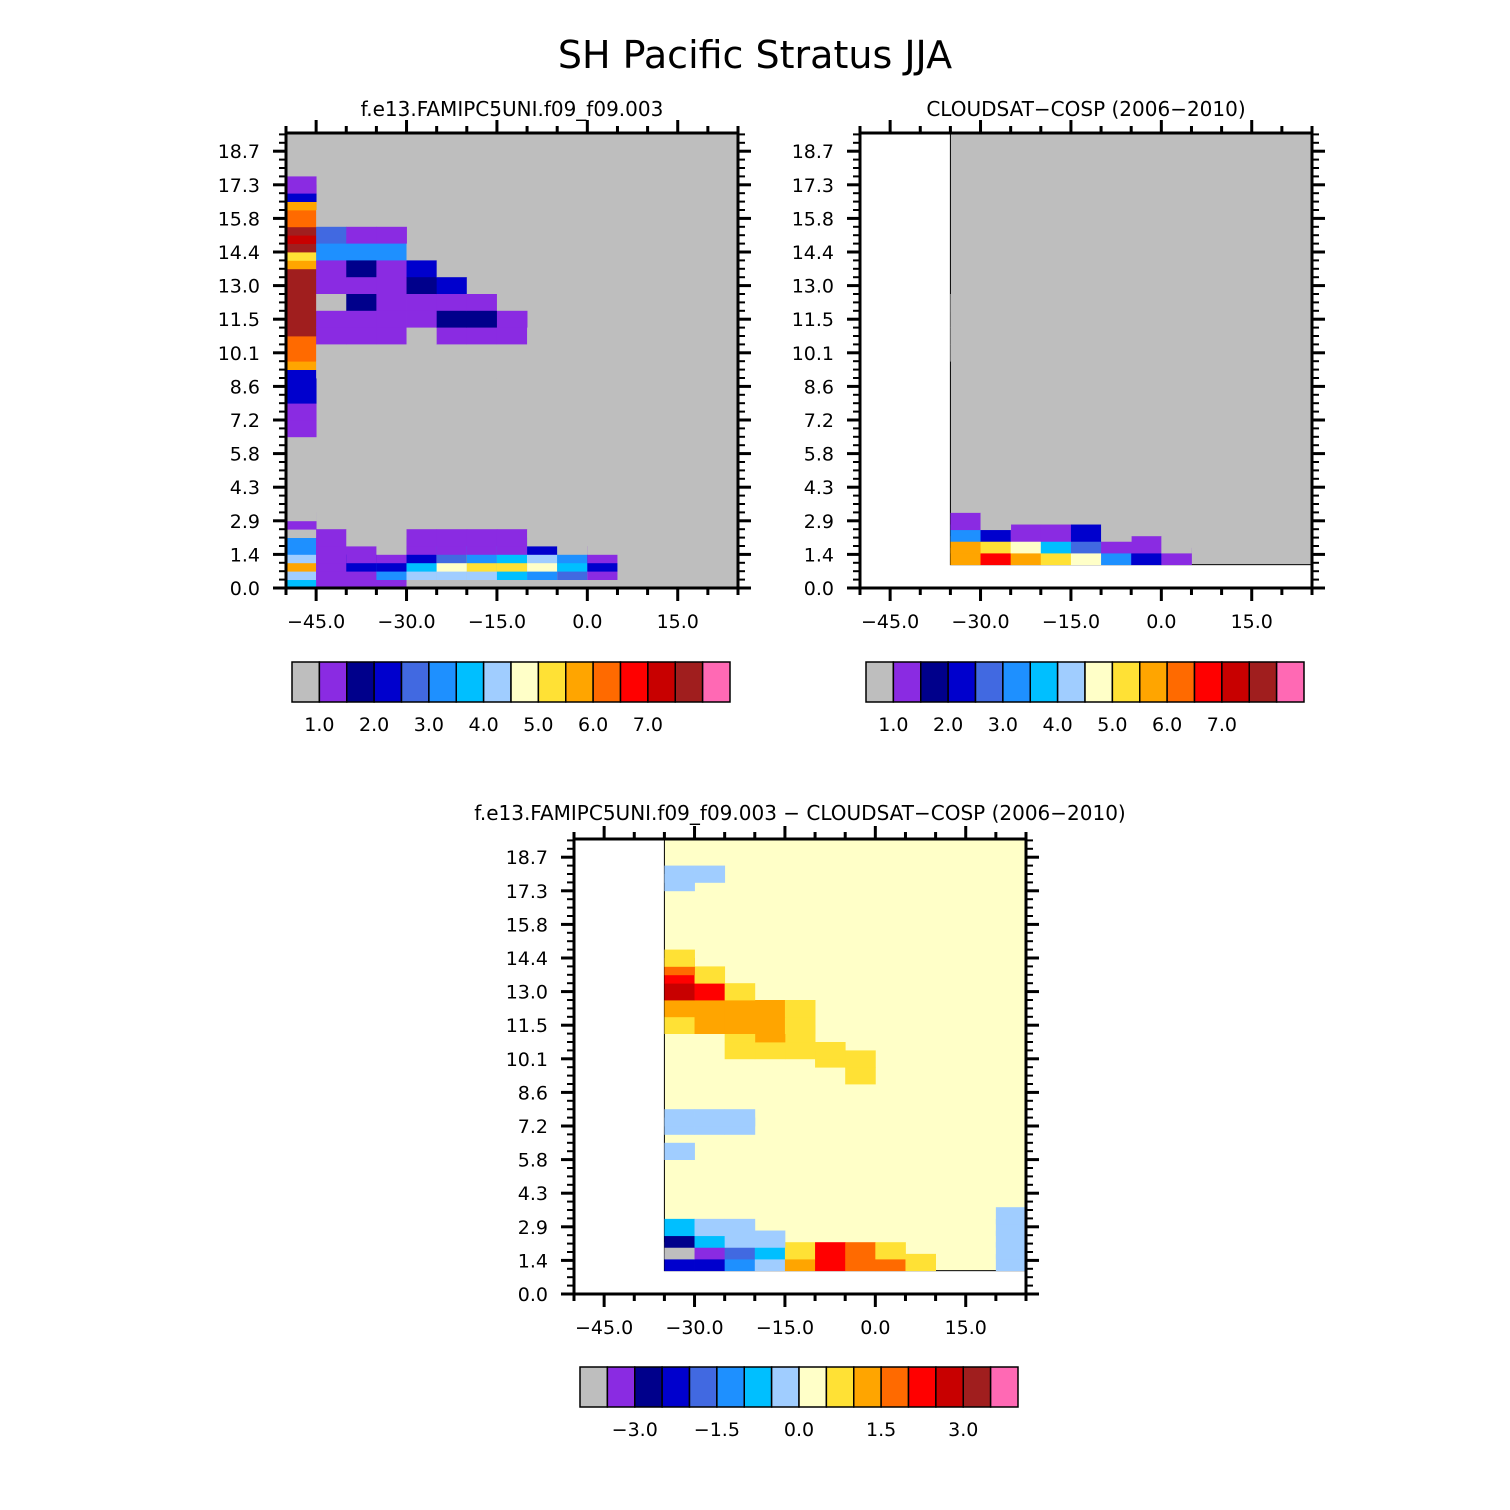  I want to click on colorbar-label: 5.0, so click(538, 725).